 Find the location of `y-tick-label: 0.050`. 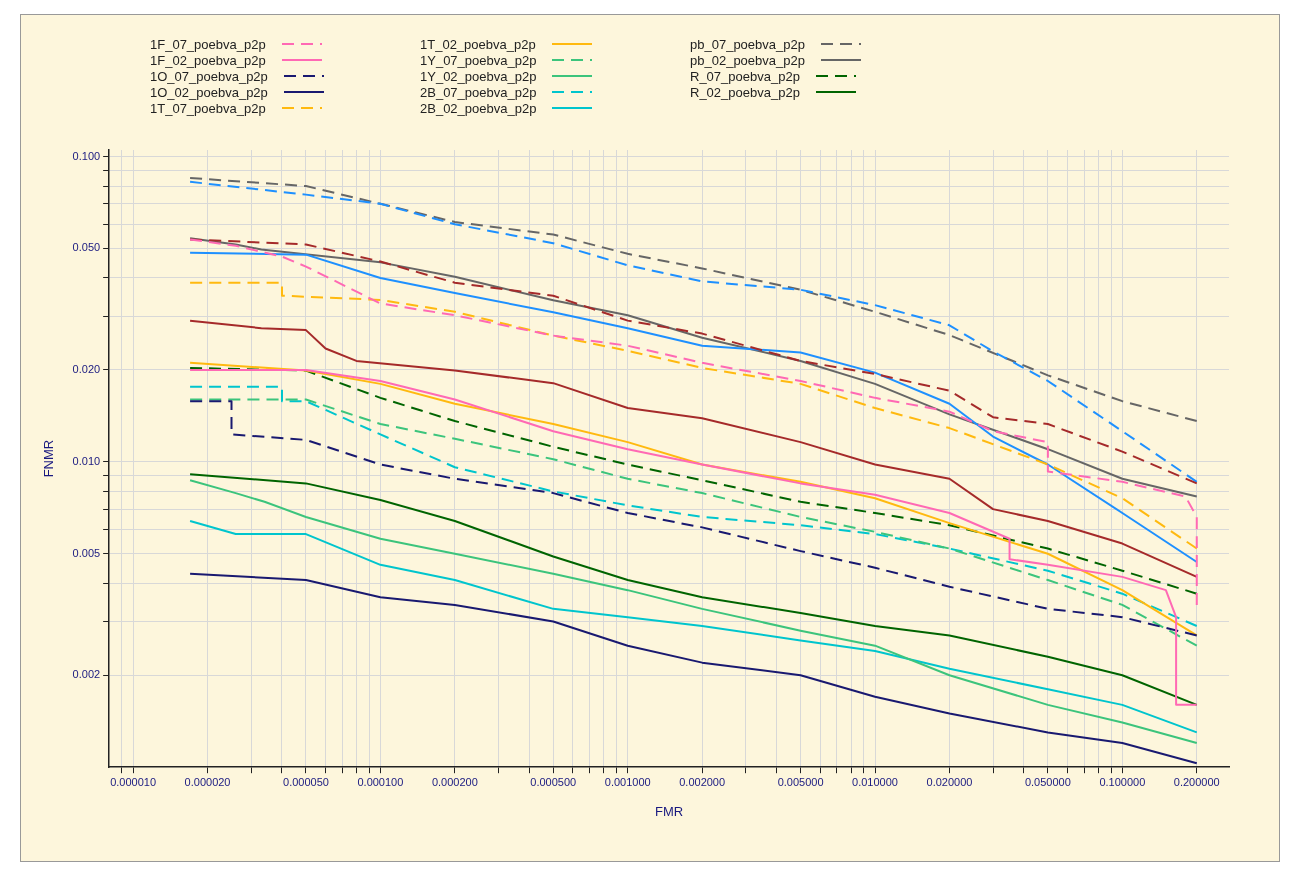

y-tick-label: 0.050 is located at coordinates (86, 247).